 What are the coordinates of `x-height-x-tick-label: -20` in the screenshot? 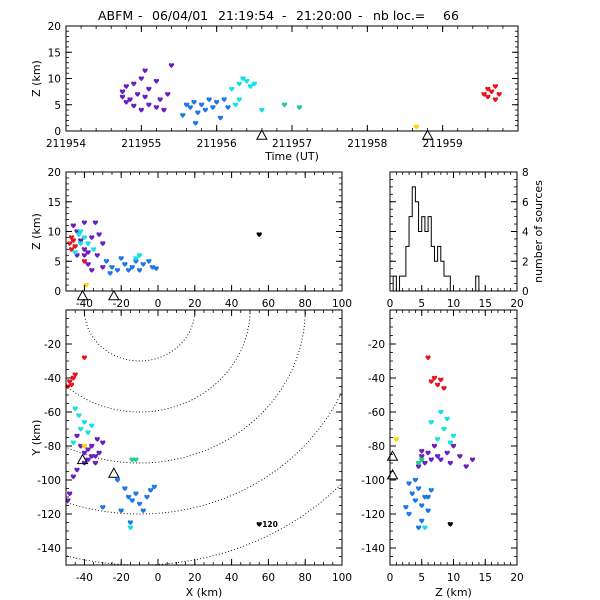 It's located at (121, 304).